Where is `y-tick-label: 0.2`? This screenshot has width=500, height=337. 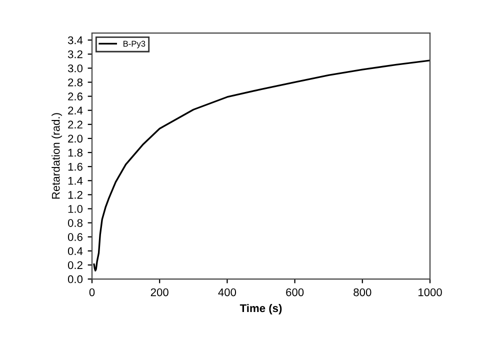 y-tick-label: 0.2 is located at coordinates (75, 265).